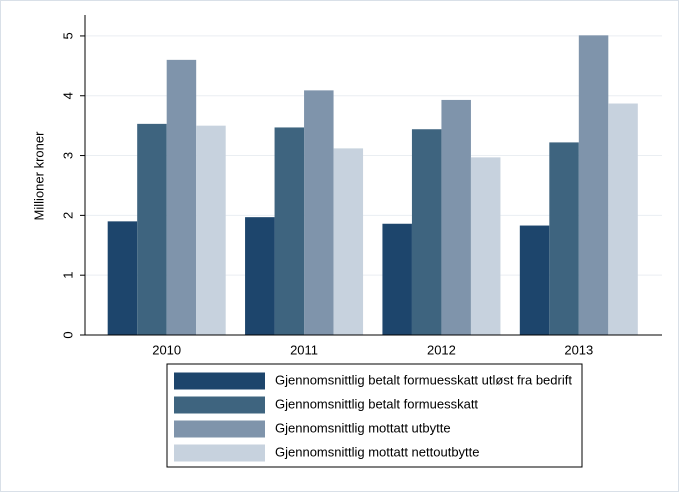  Describe the element at coordinates (363, 427) in the screenshot. I see `legend-label: Gjennomsnittlig mottatt utbytte` at that location.